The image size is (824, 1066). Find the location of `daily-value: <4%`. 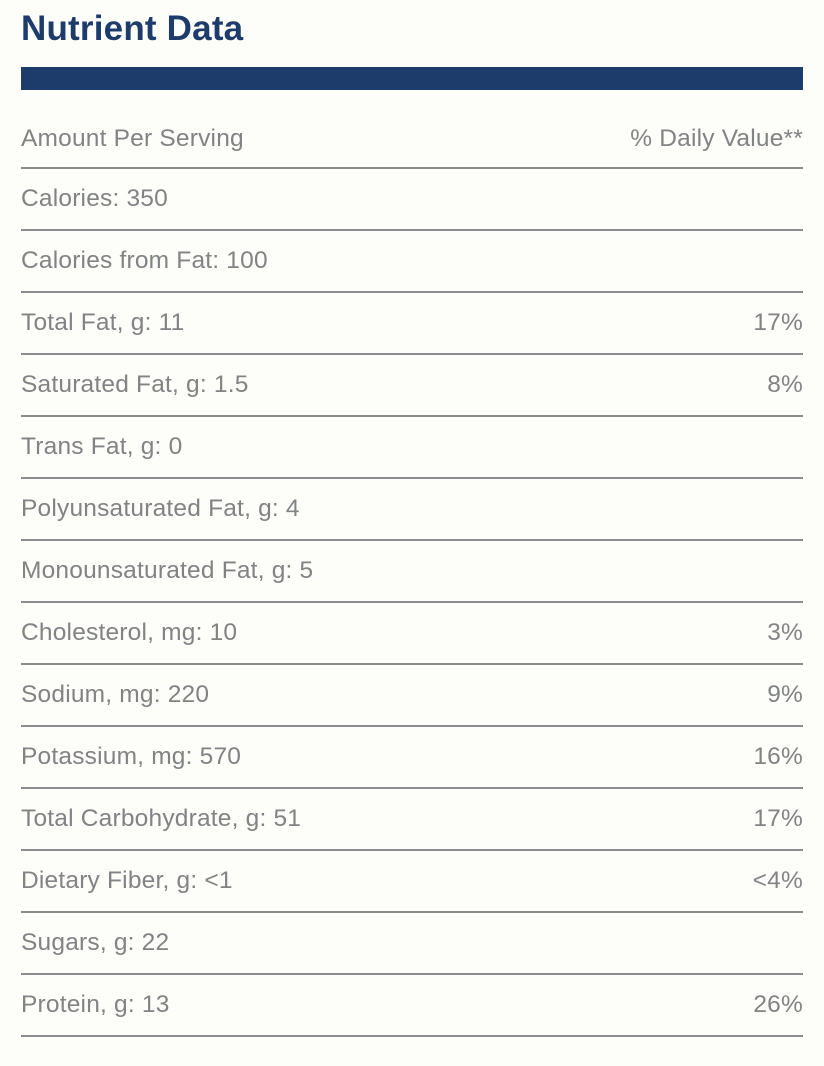

daily-value: <4% is located at coordinates (777, 880).